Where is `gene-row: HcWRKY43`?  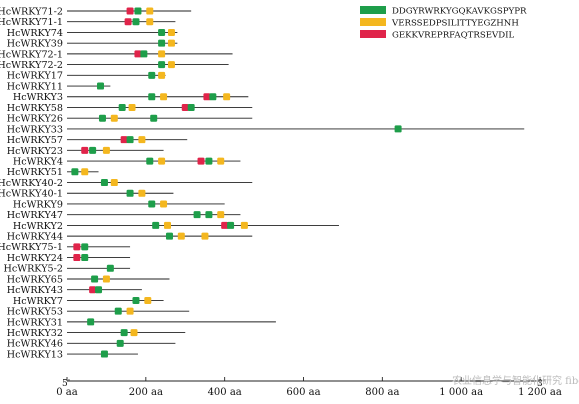
gene-row: HcWRKY43 is located at coordinates (74, 290).